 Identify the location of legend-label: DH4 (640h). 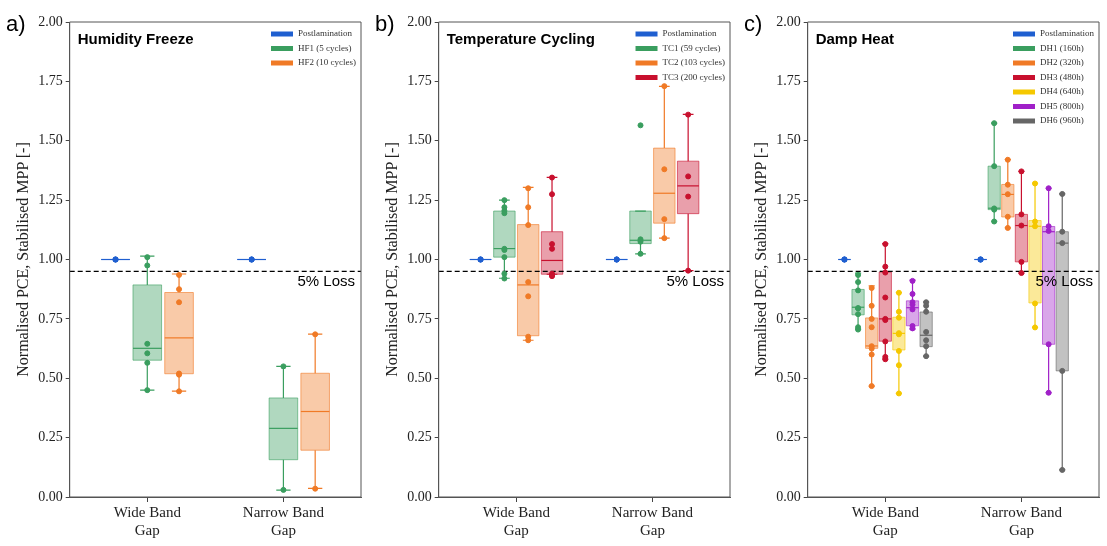
(1062, 91).